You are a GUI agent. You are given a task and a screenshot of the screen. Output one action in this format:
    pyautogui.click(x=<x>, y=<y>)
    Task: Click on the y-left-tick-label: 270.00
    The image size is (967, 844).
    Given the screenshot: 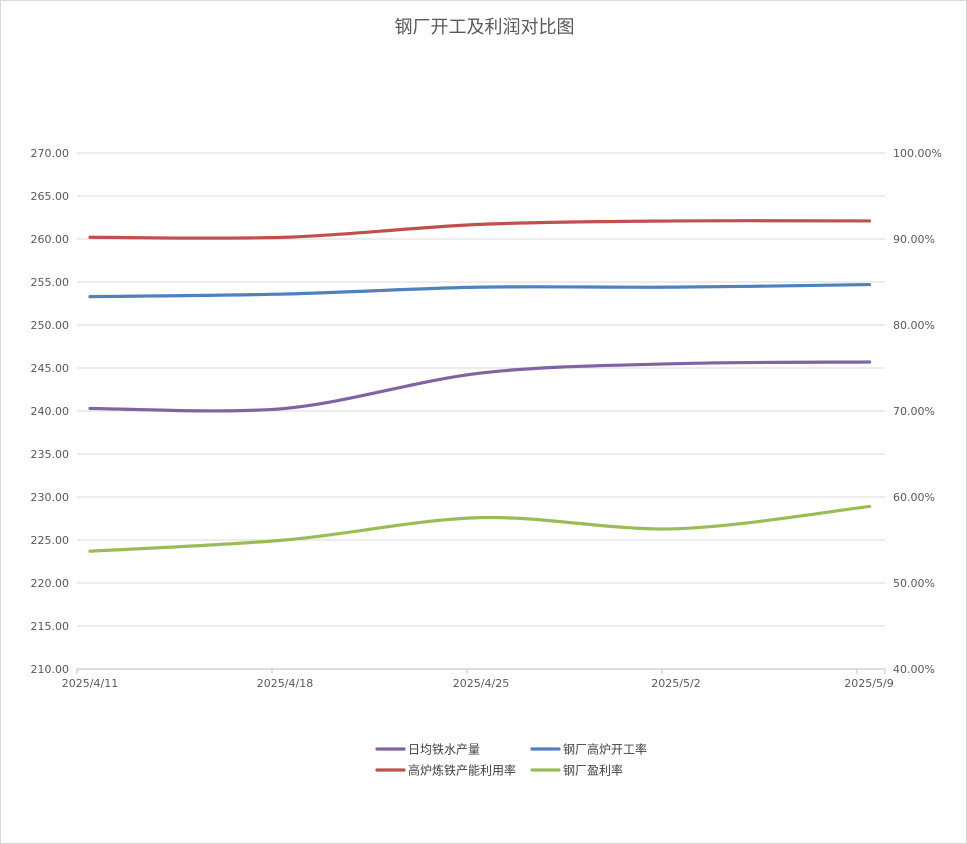 What is the action you would take?
    pyautogui.click(x=50, y=153)
    